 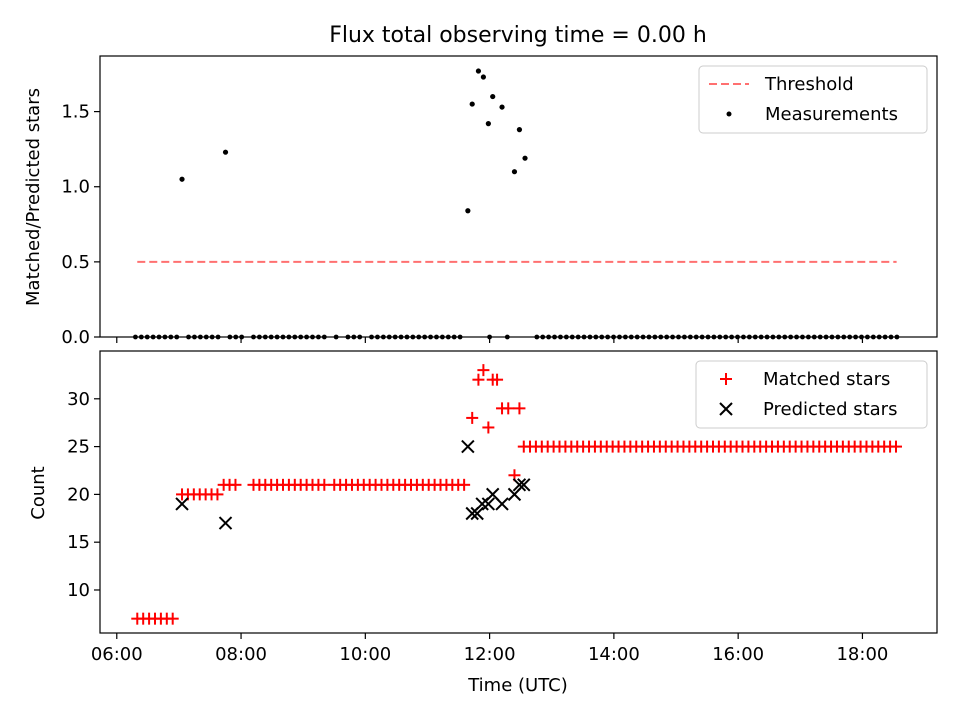 I want to click on top-y-axis-label: Matched/Predicted stars, so click(x=33, y=197).